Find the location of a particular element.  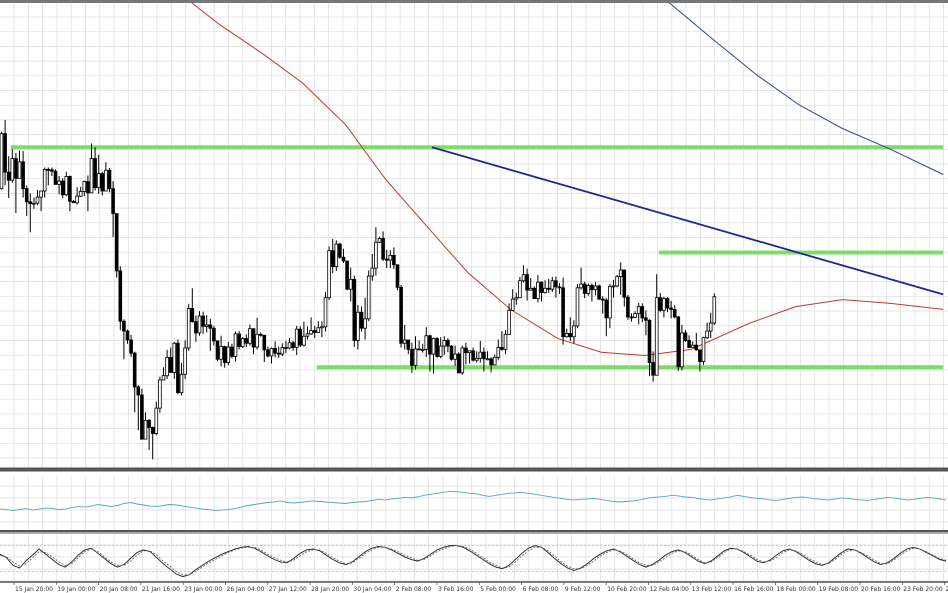

x-tick-label: 30 Jan 04:00 is located at coordinates (372, 589).